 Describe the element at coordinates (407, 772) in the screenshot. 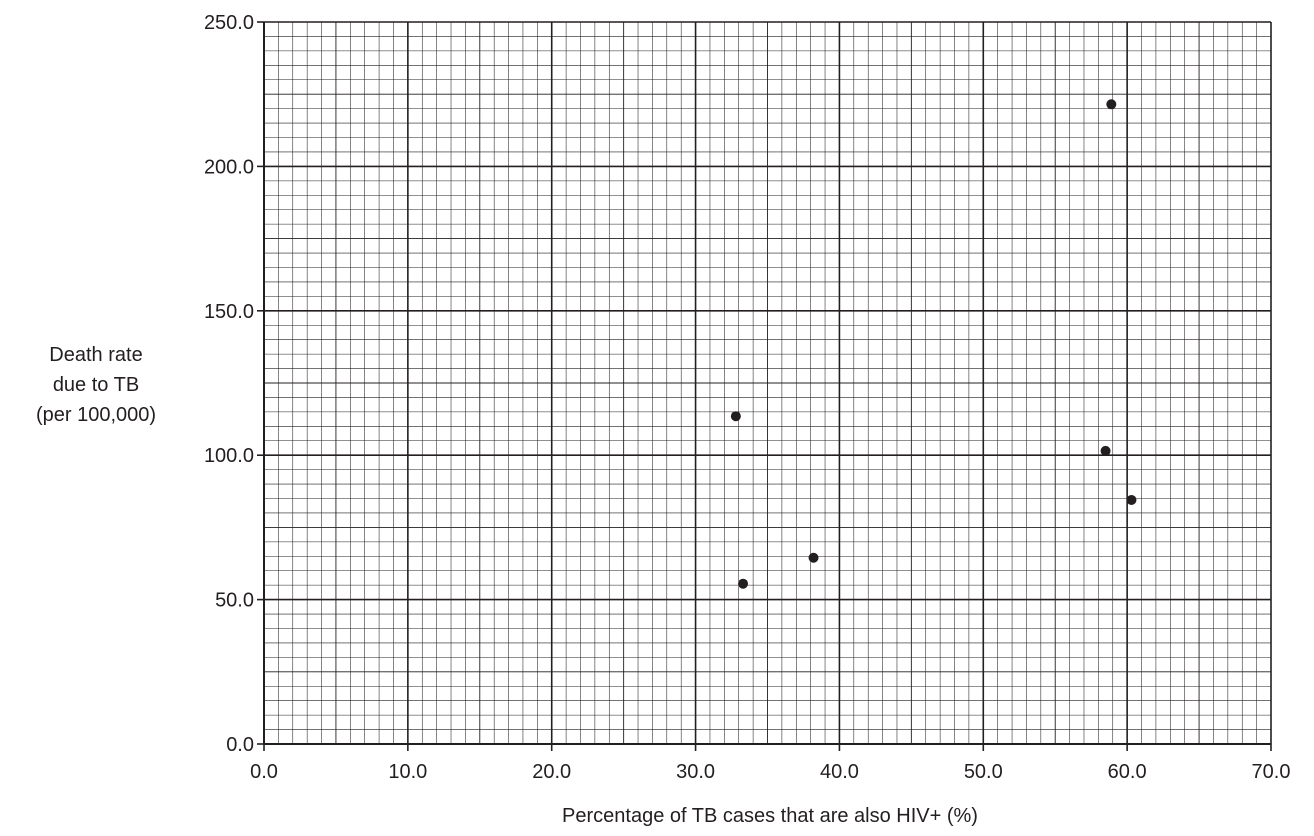

I see `x-tick-label: 10.0` at that location.